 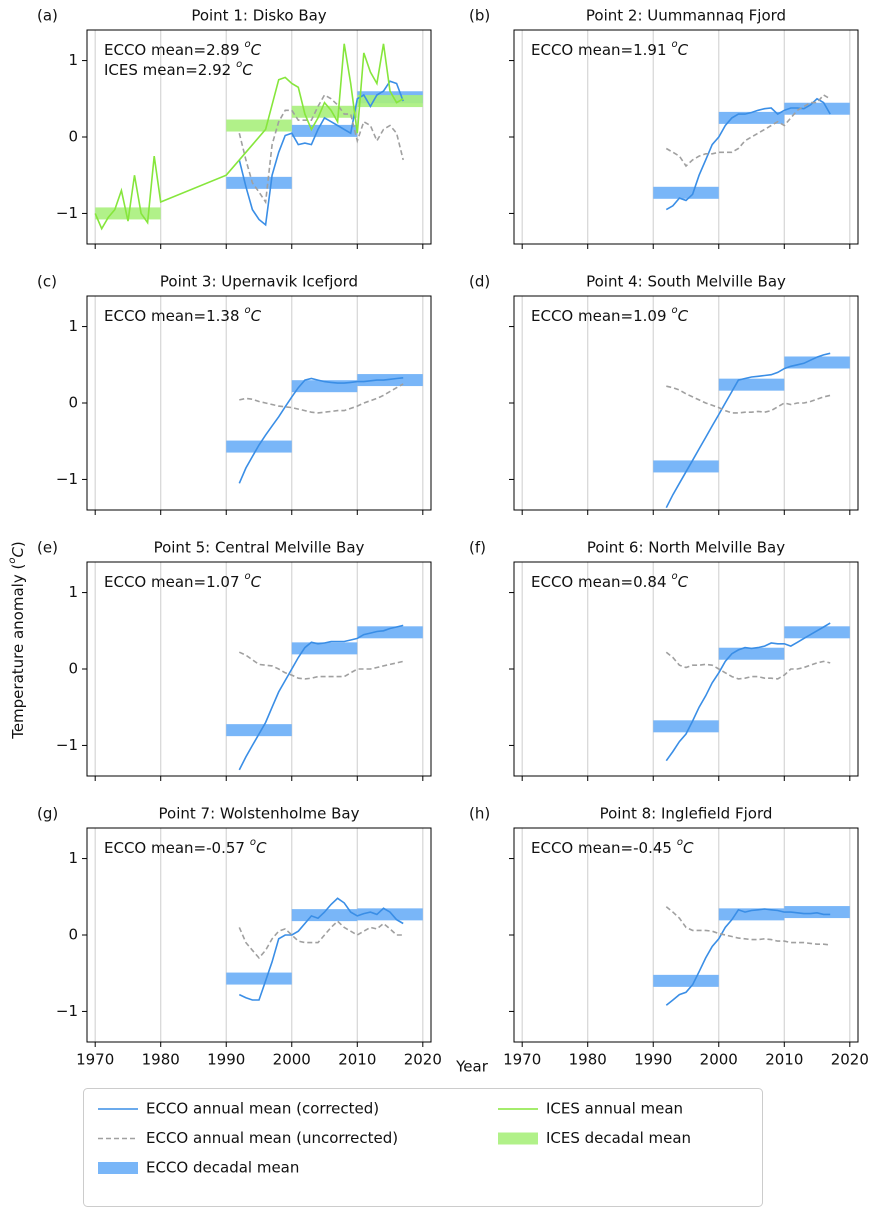 I want to click on x-tick-label: 2020, so click(x=850, y=1060).